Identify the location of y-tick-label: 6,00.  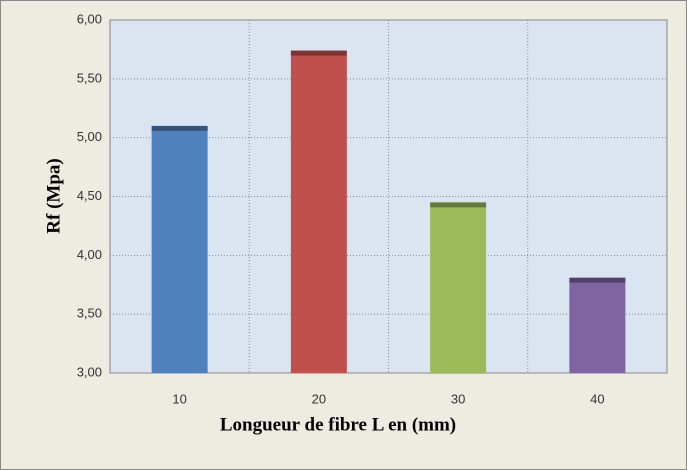
(89, 18).